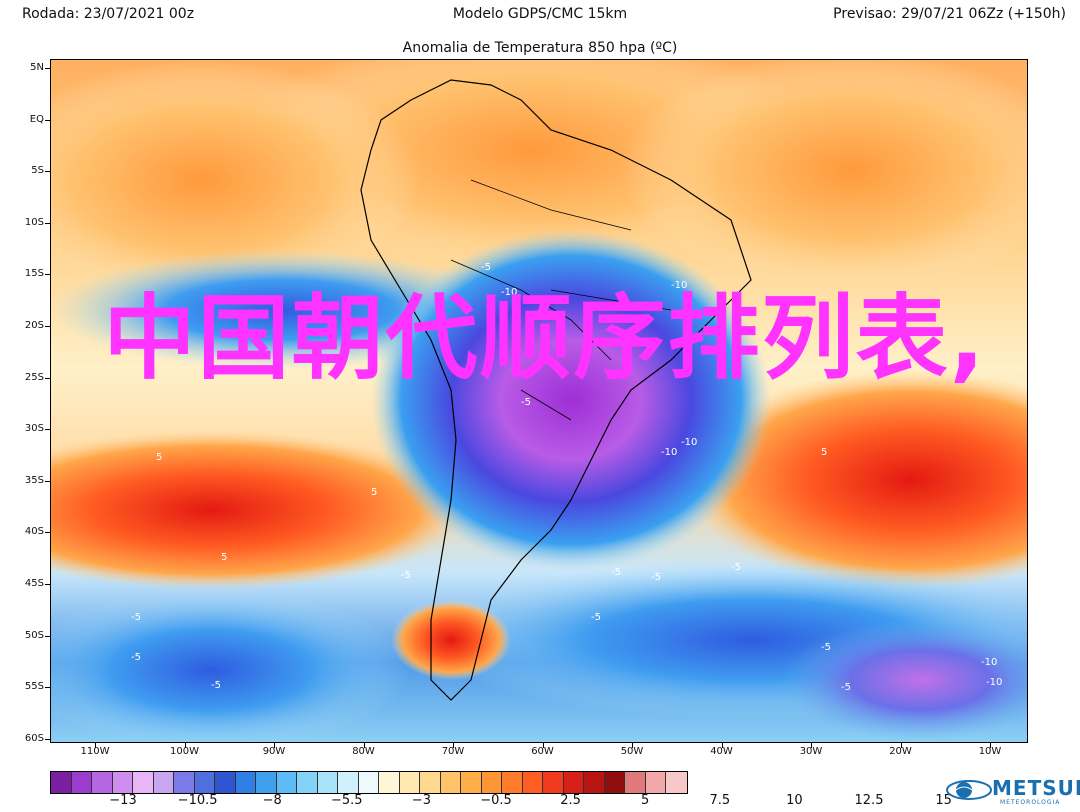 The image size is (1080, 812). Describe the element at coordinates (1030, 802) in the screenshot. I see `logo-tagline: METEOROLOGIA` at that location.